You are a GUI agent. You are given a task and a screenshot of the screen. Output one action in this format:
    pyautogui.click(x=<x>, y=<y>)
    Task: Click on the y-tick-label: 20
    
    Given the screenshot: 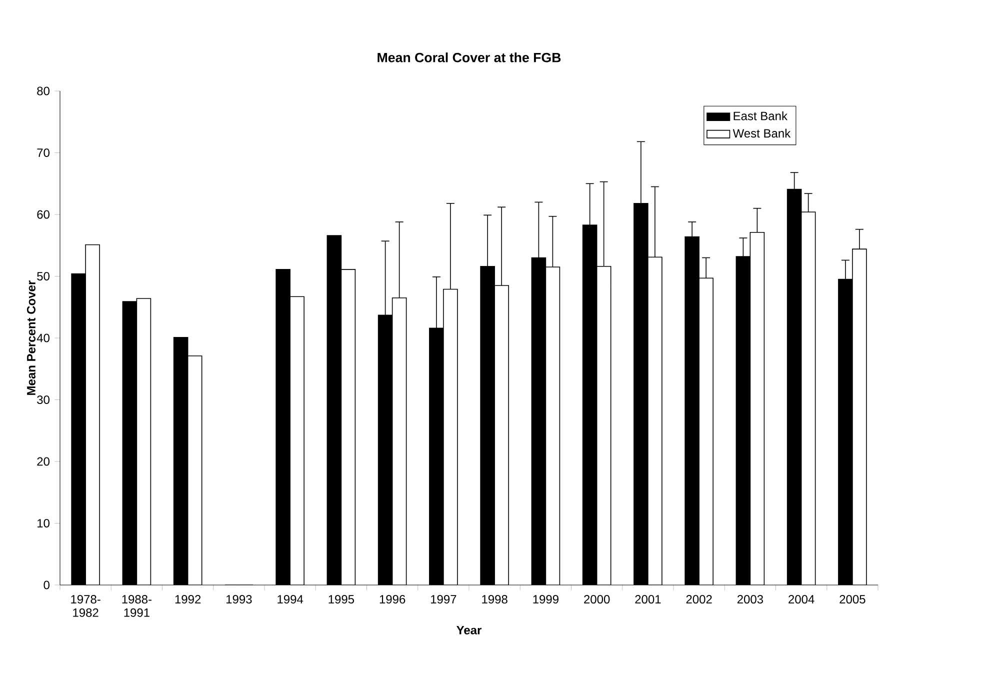 What is the action you would take?
    pyautogui.click(x=43, y=461)
    